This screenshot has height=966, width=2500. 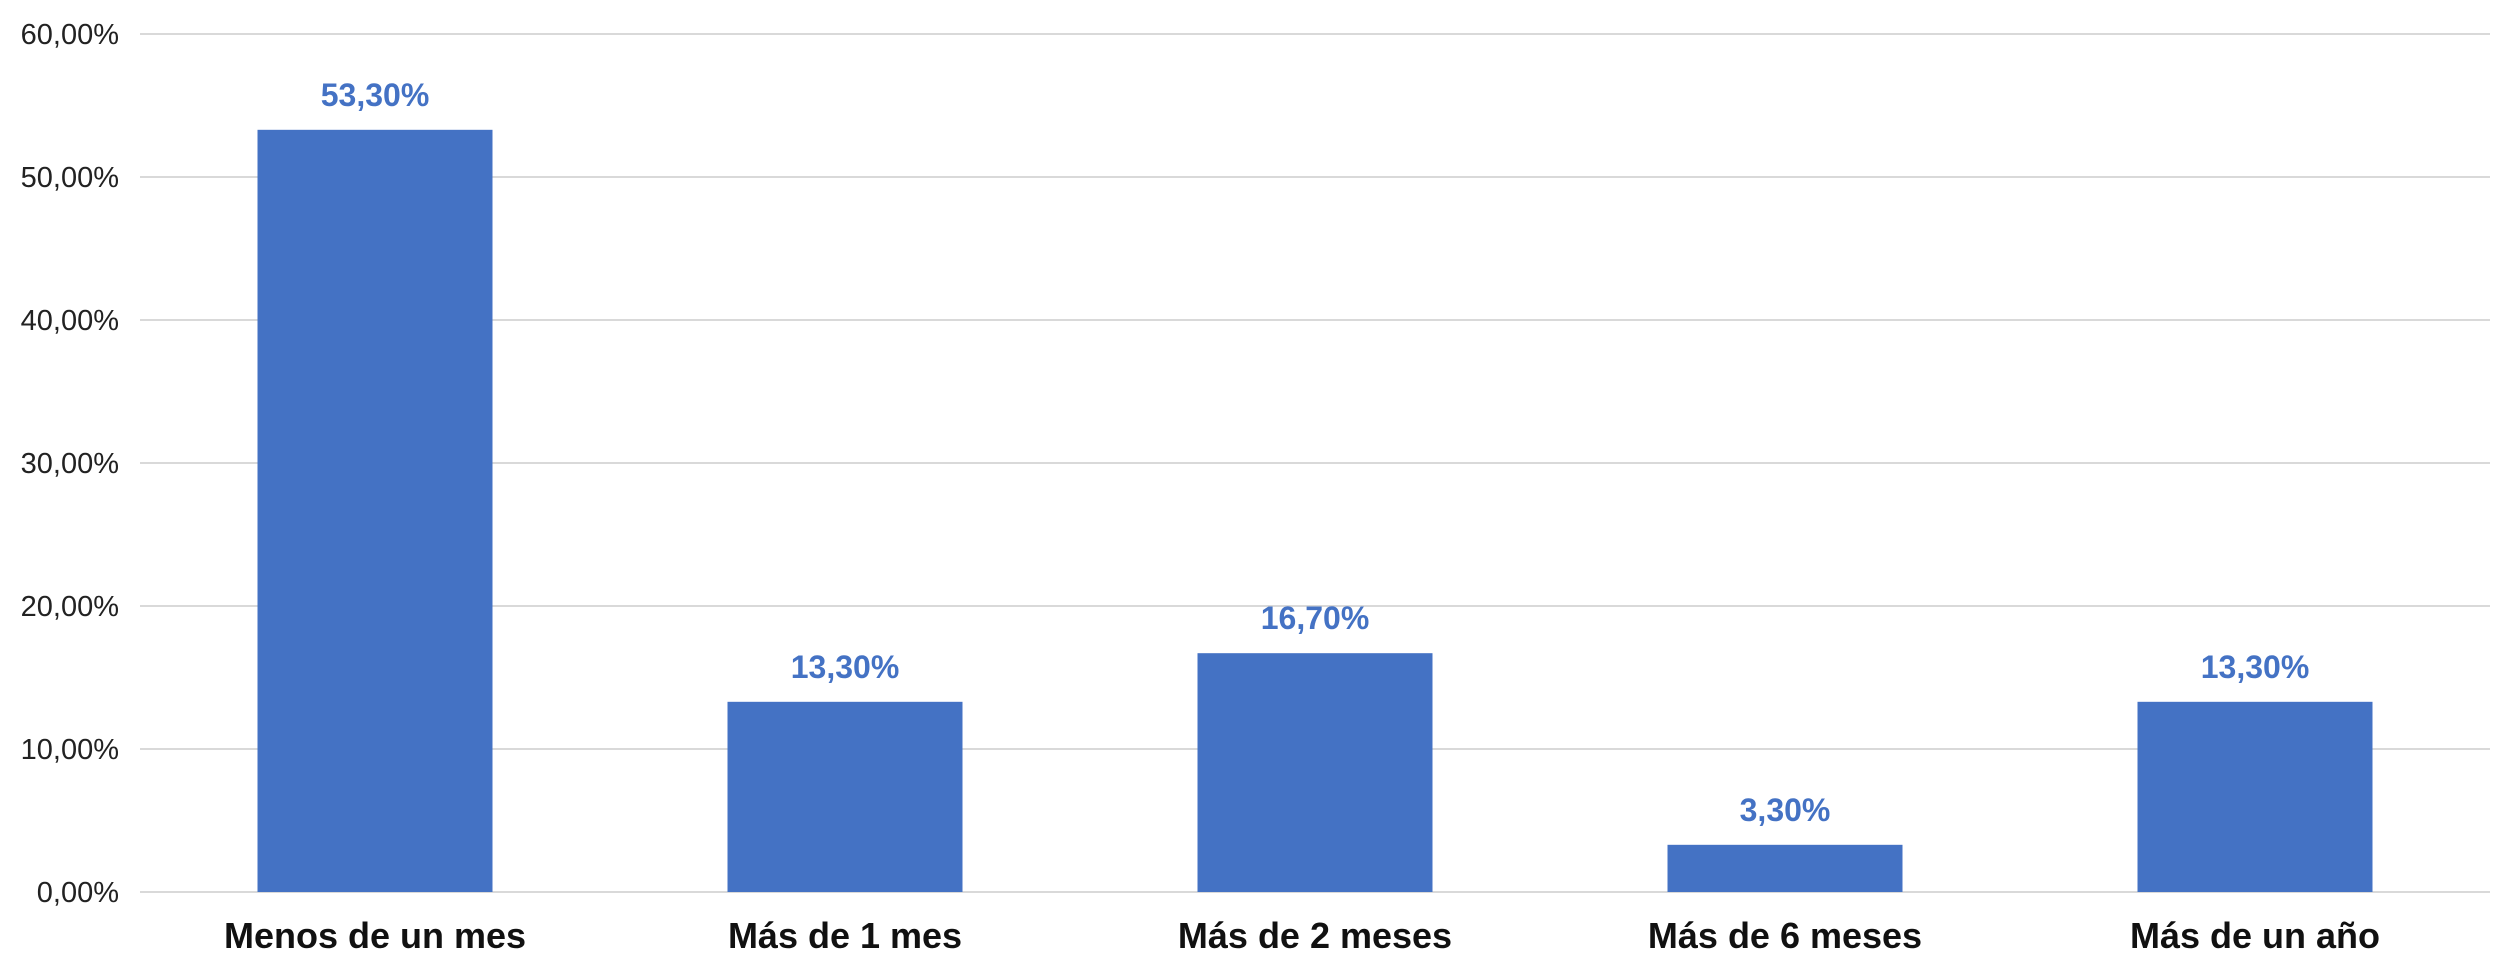 I want to click on y-tick-label: 30,00%, so click(x=70, y=464).